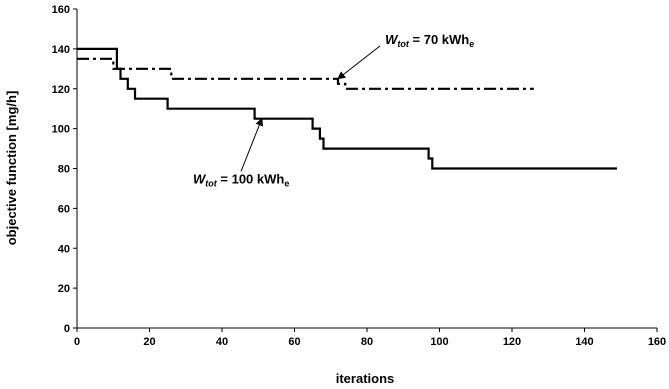 This screenshot has height=389, width=669. Describe the element at coordinates (61, 90) in the screenshot. I see `y-tick-label: 120` at that location.